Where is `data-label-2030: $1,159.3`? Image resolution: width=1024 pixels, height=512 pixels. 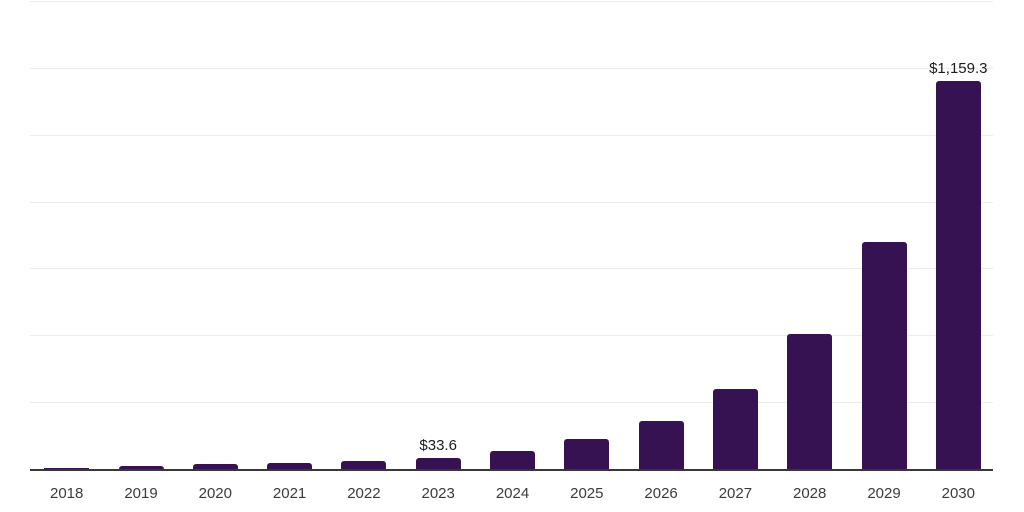 data-label-2030: $1,159.3 is located at coordinates (958, 68).